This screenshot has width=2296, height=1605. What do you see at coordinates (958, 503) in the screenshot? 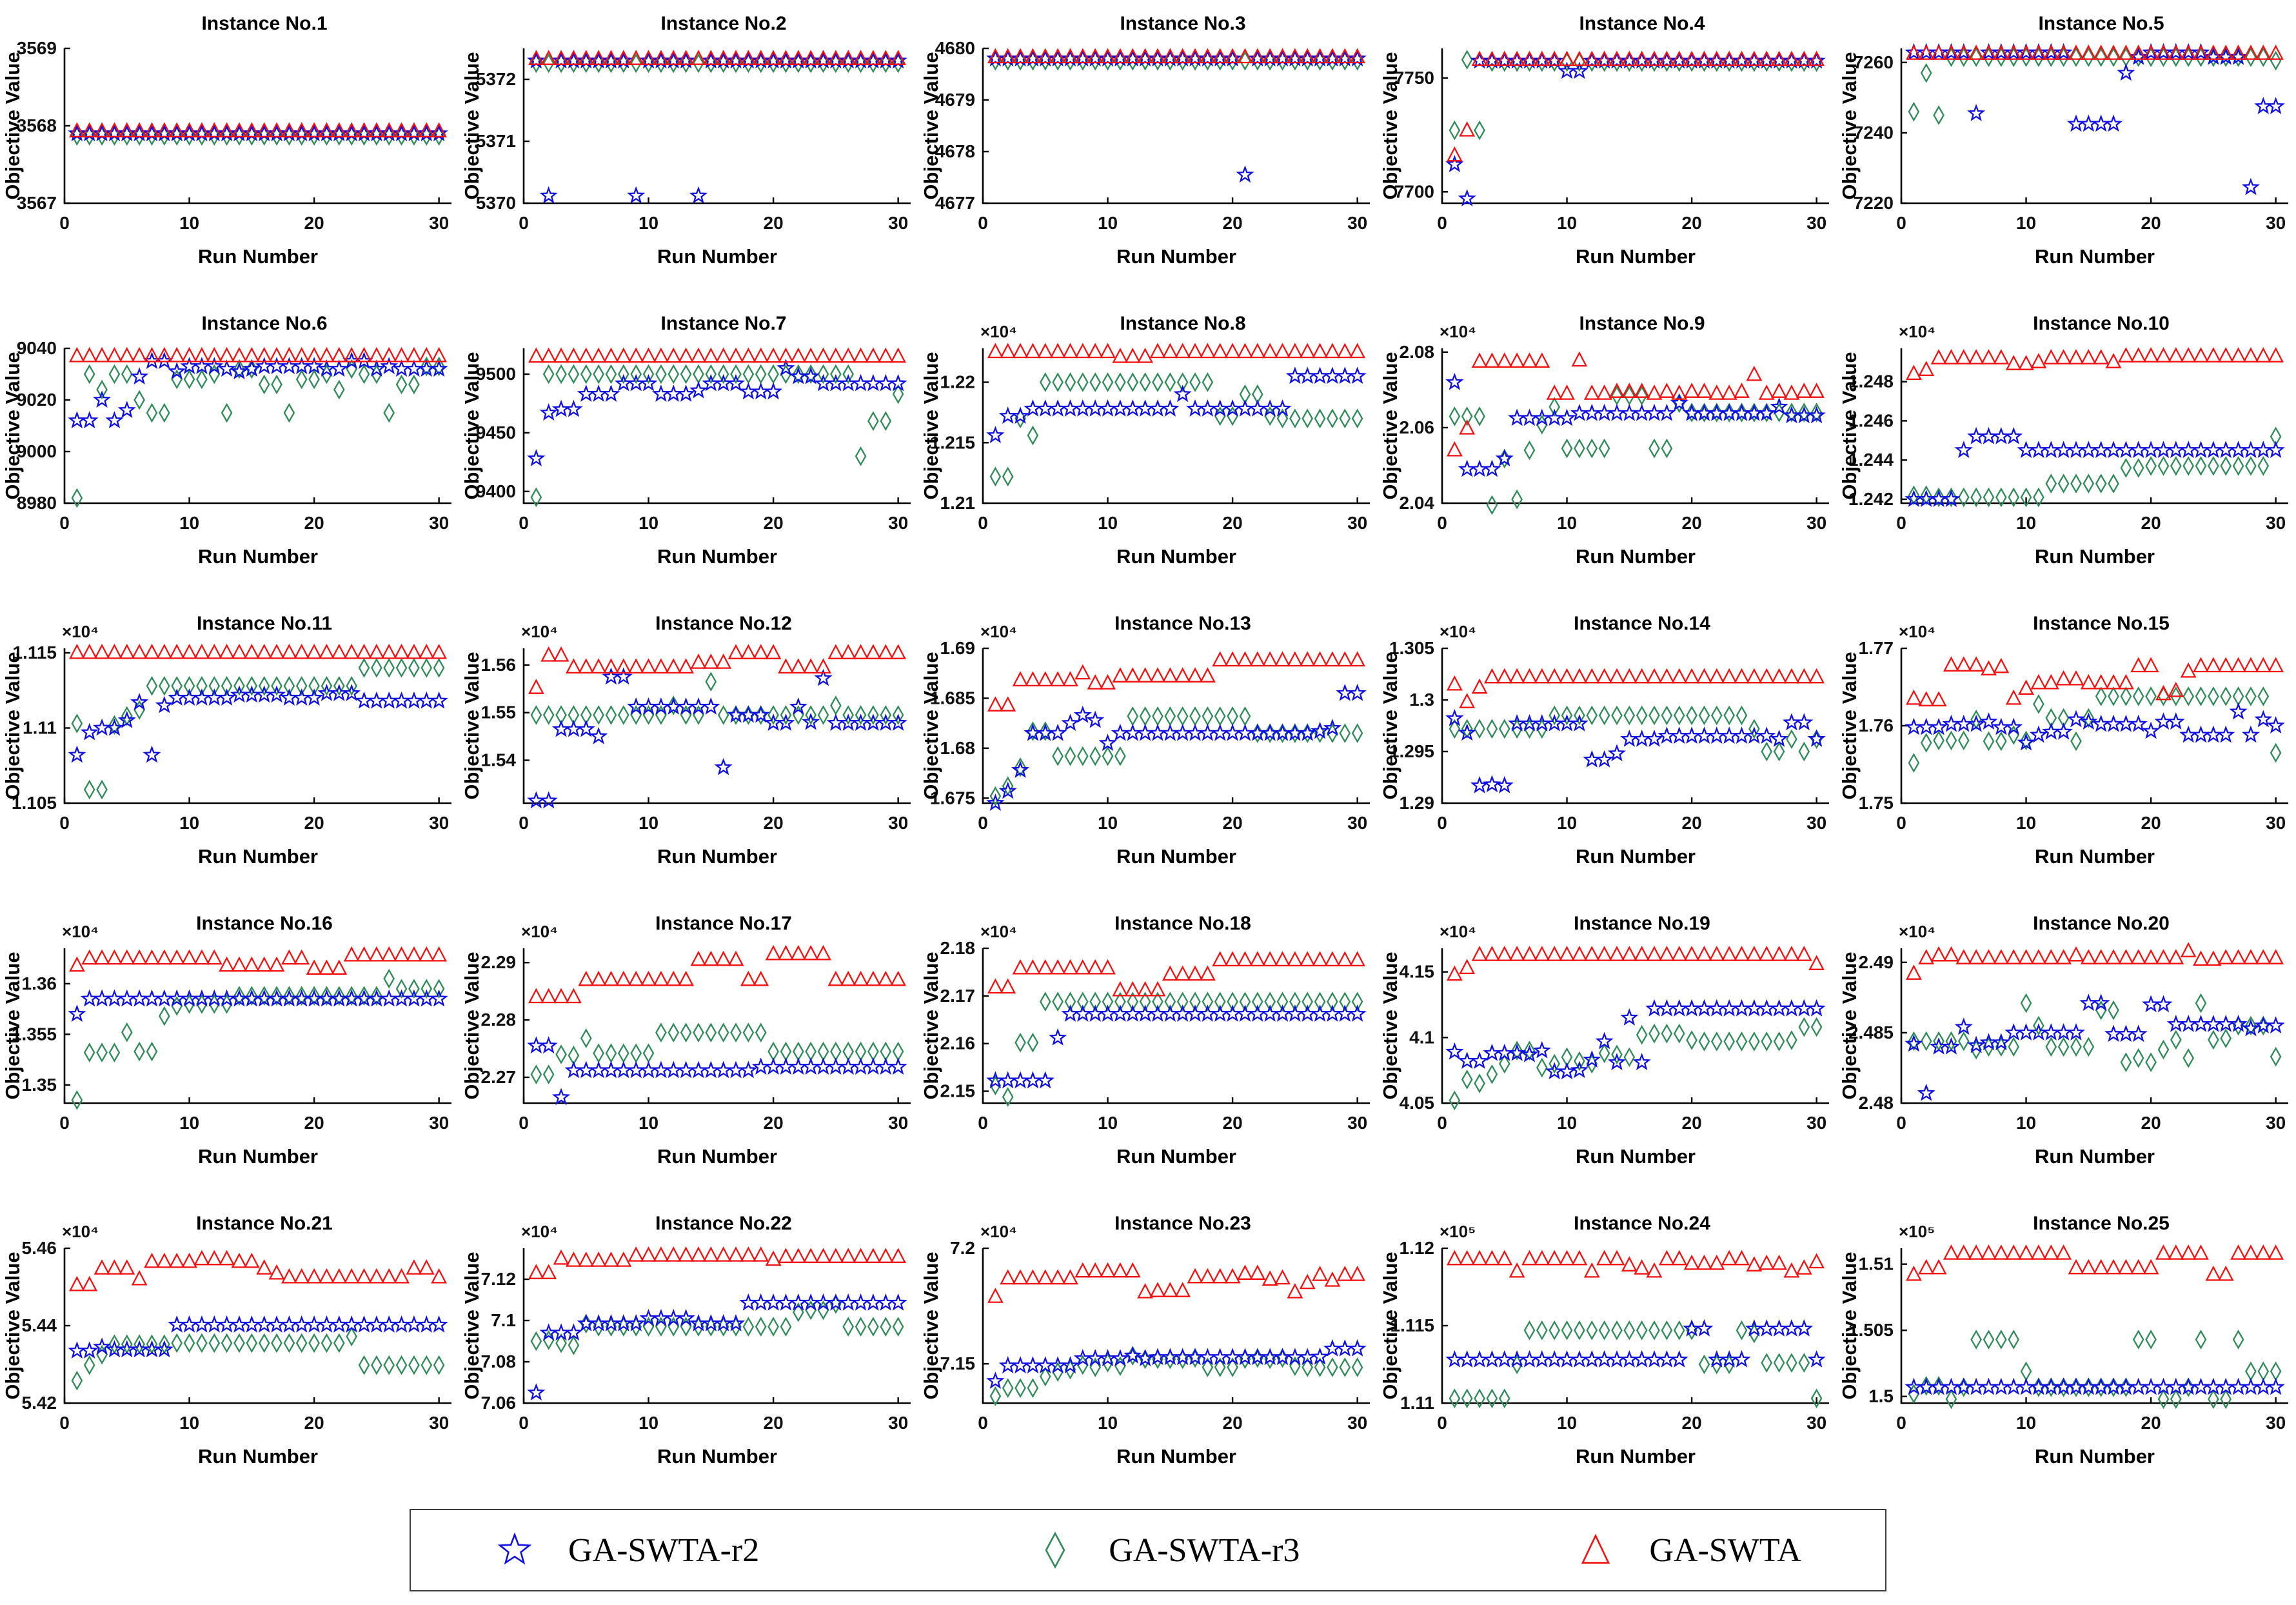
I see `y-tick-label: 1.21` at bounding box center [958, 503].